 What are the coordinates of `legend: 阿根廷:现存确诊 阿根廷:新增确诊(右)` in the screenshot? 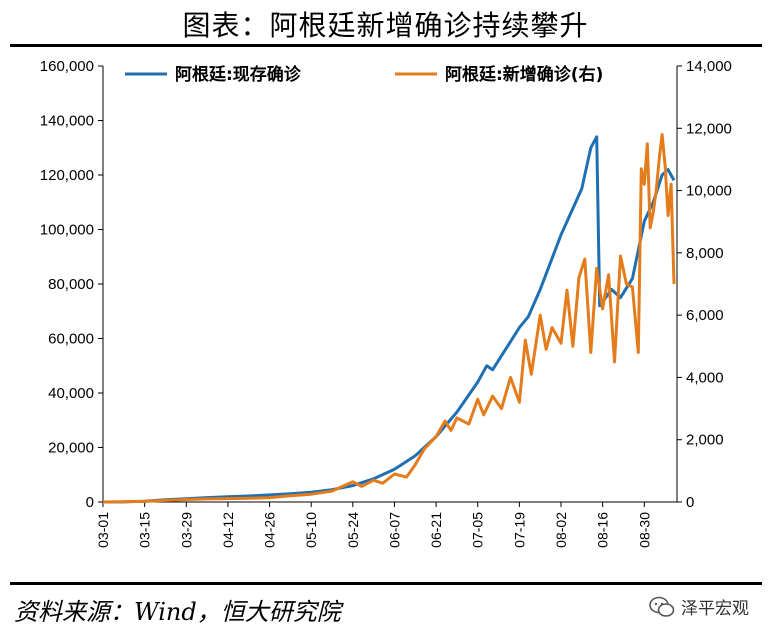 It's located at (364, 74).